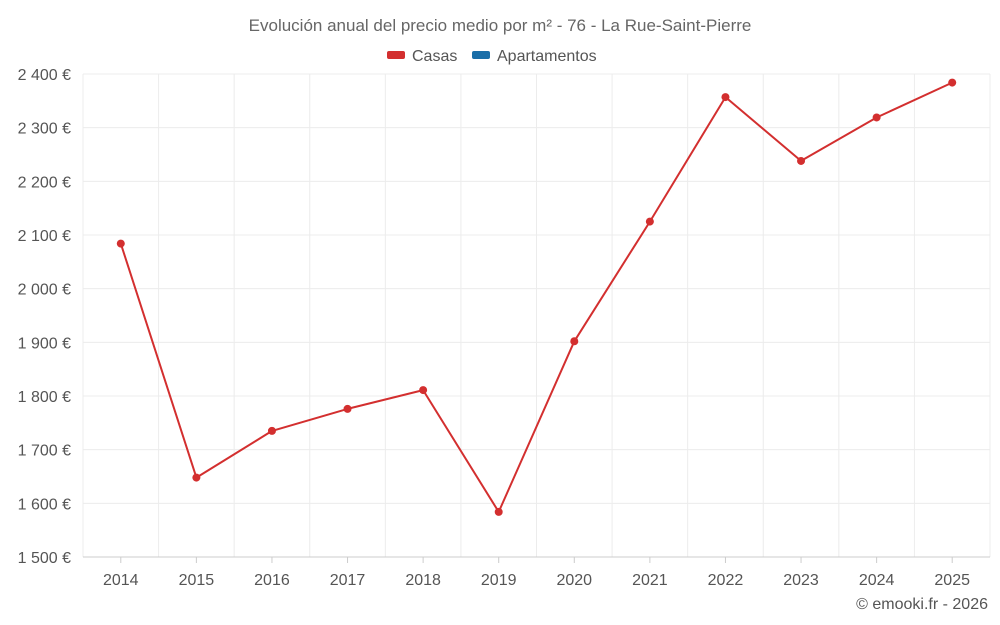  Describe the element at coordinates (44, 290) in the screenshot. I see `y-tick-label: 2 000 €` at that location.